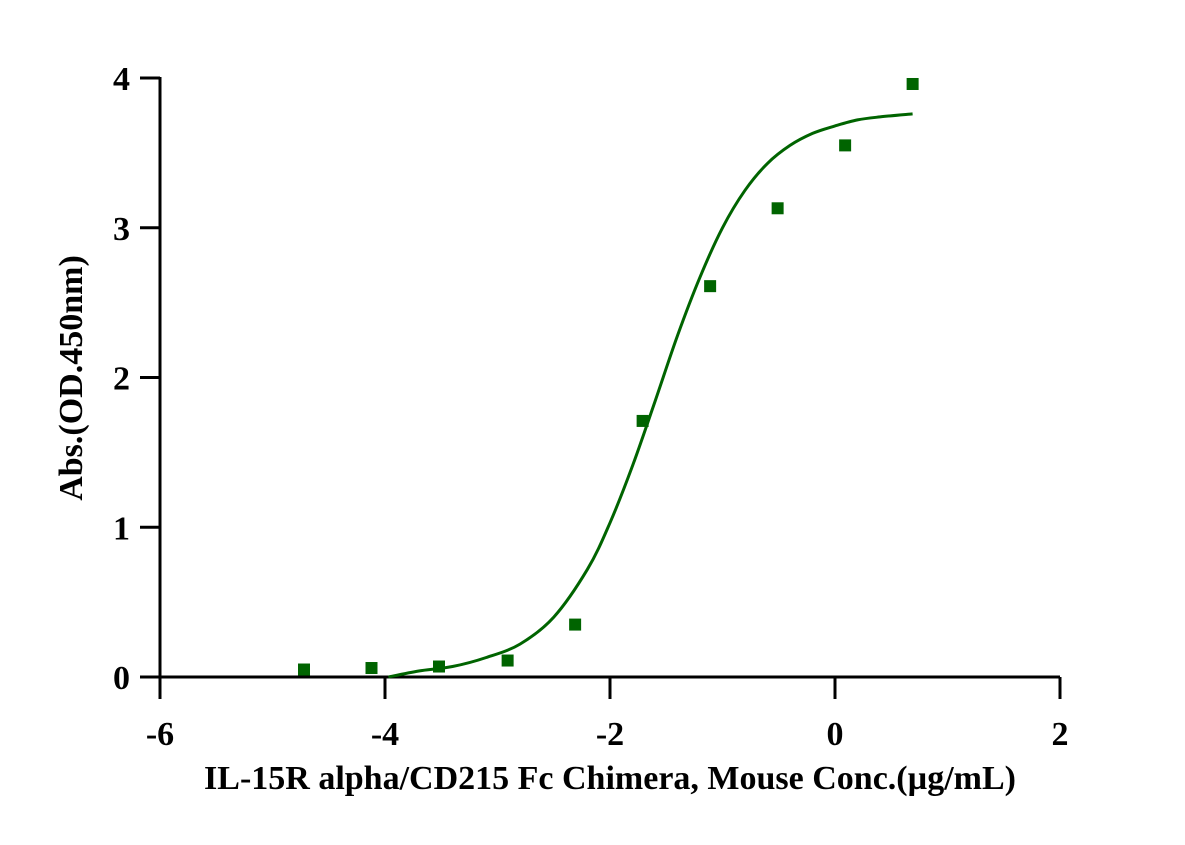 The image size is (1185, 845). I want to click on x-tick-label: -4, so click(385, 734).